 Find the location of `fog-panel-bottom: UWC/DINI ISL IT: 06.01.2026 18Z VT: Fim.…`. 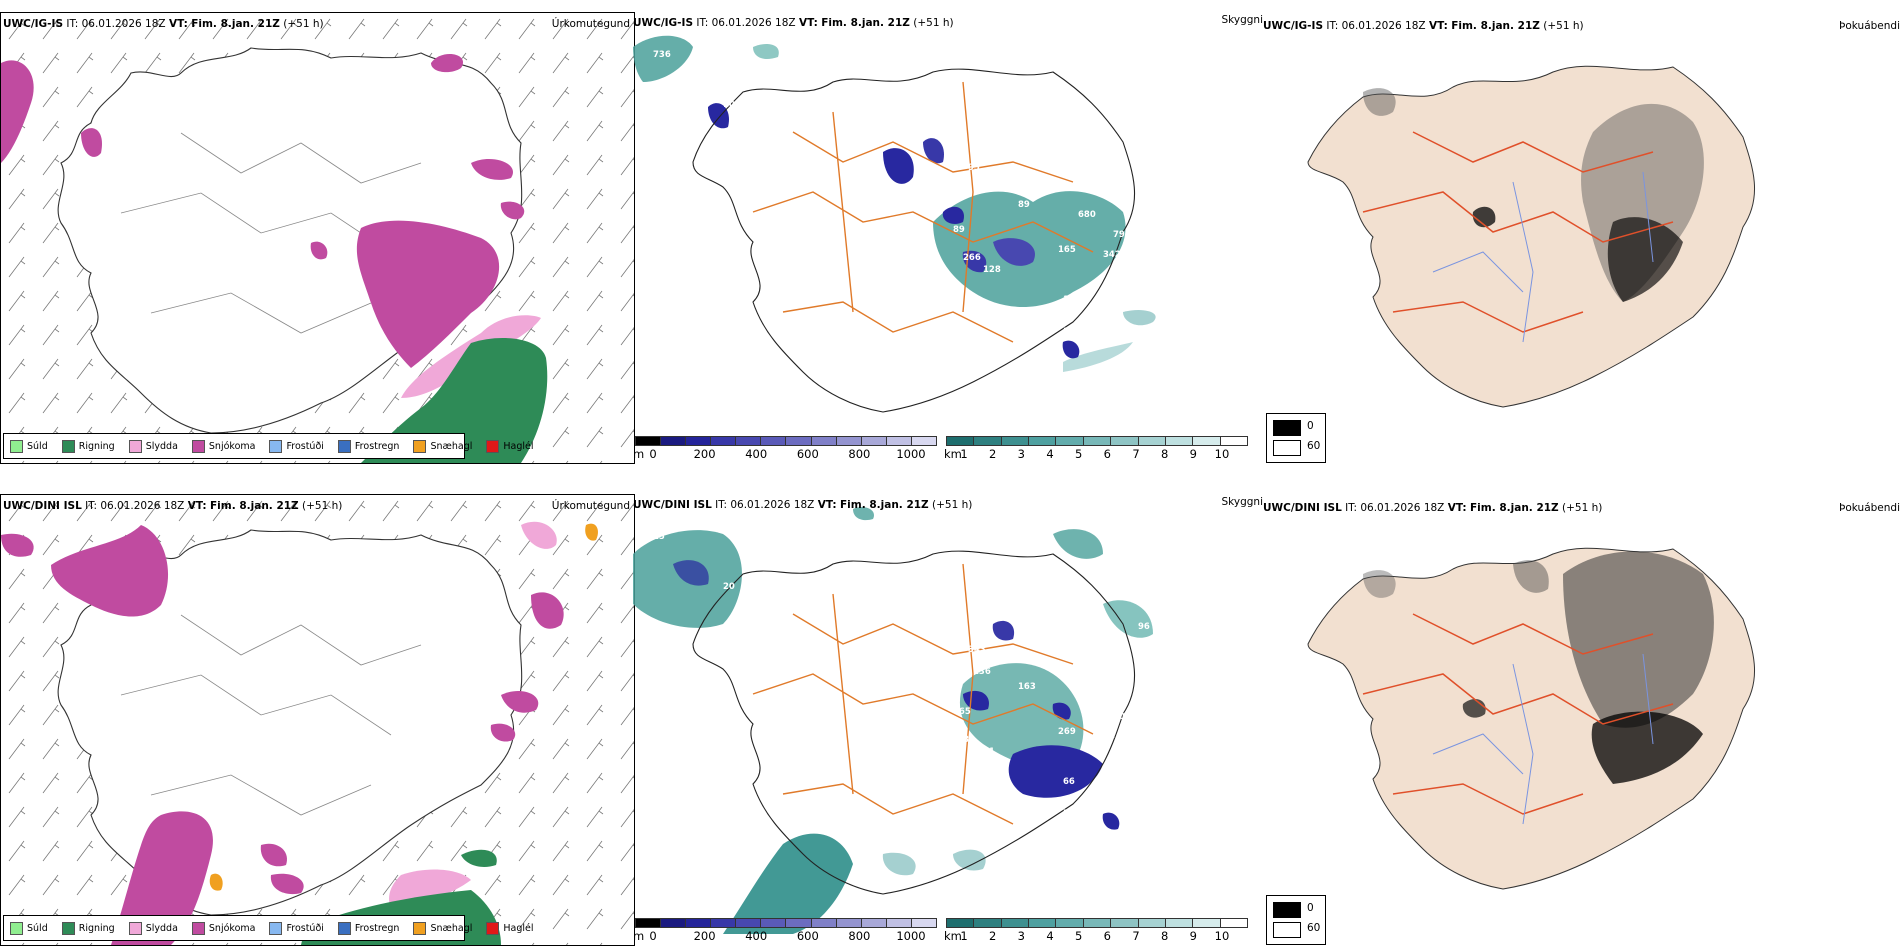

fog-panel-bottom: UWC/DINI ISL IT: 06.01.2026 18Z VT: Fim.… is located at coordinates (1581, 694).